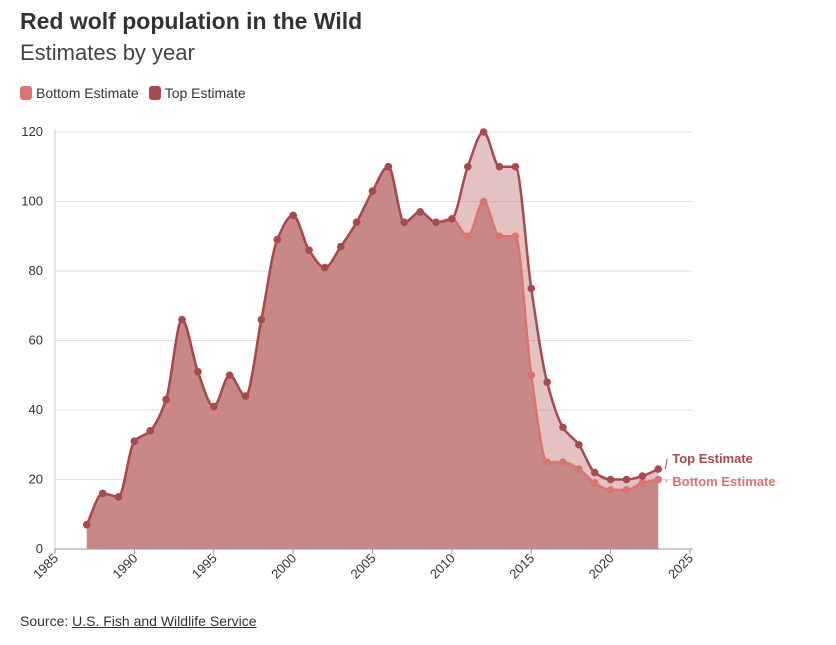  I want to click on point-top-estimate-2007, so click(404, 222).